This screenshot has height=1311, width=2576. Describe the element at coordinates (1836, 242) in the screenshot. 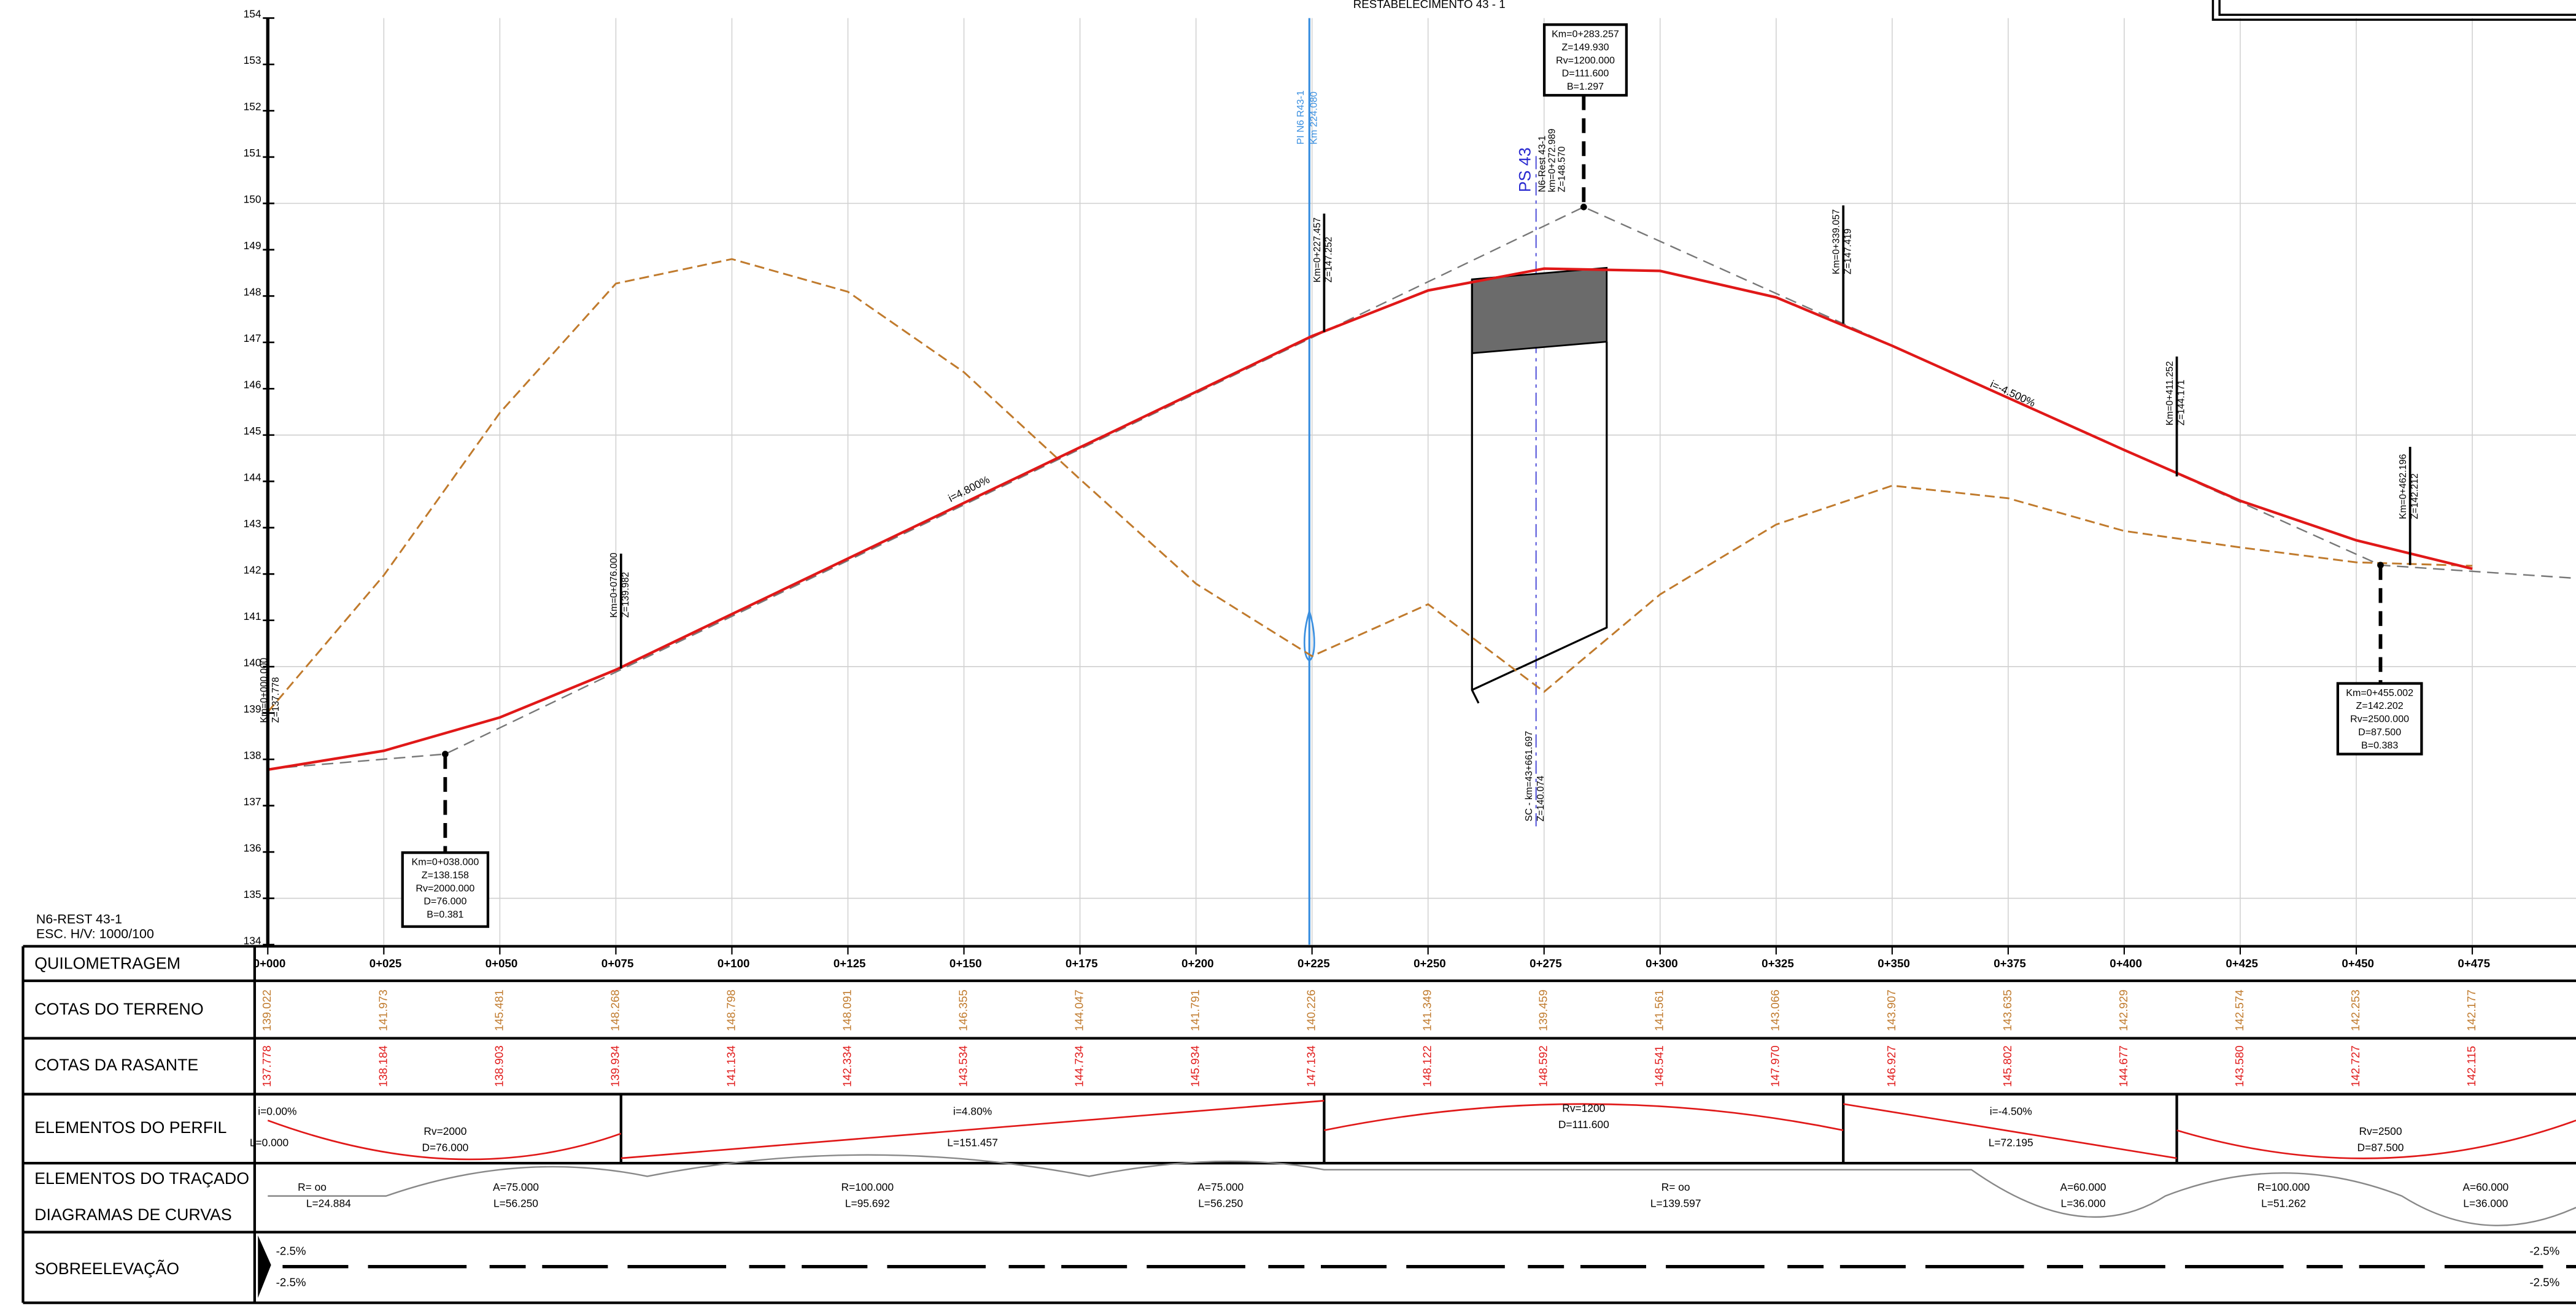

I see `point-label: Km=0+339.057` at that location.